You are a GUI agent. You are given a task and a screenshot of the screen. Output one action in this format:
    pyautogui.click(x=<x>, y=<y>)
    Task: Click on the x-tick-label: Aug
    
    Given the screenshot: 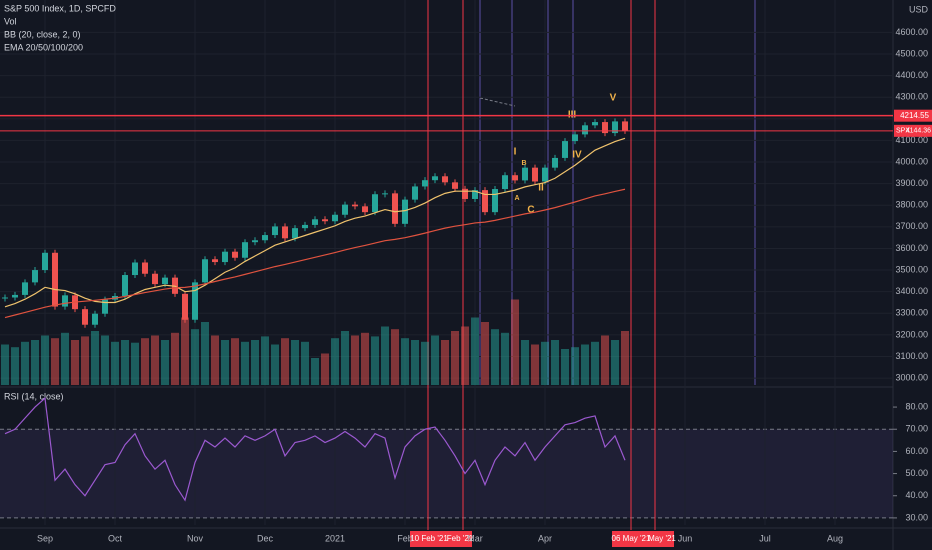 What is the action you would take?
    pyautogui.click(x=835, y=538)
    